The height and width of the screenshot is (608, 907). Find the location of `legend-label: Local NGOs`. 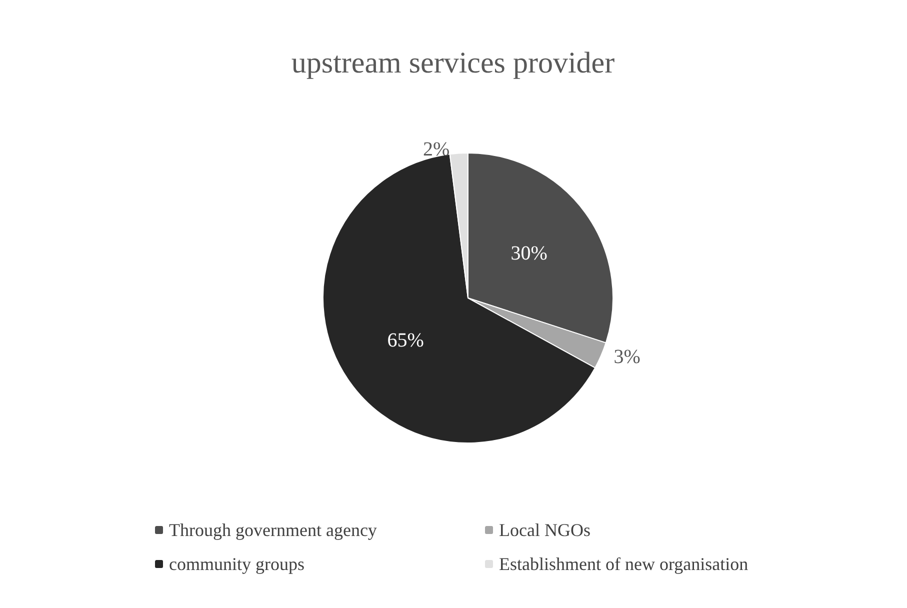

legend-label: Local NGOs is located at coordinates (544, 530).